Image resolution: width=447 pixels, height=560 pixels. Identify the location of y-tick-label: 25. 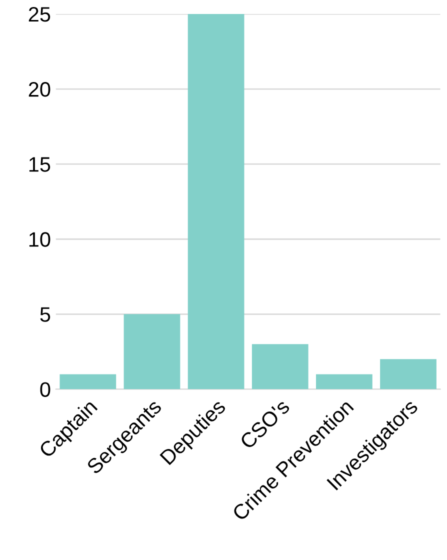
(39, 14).